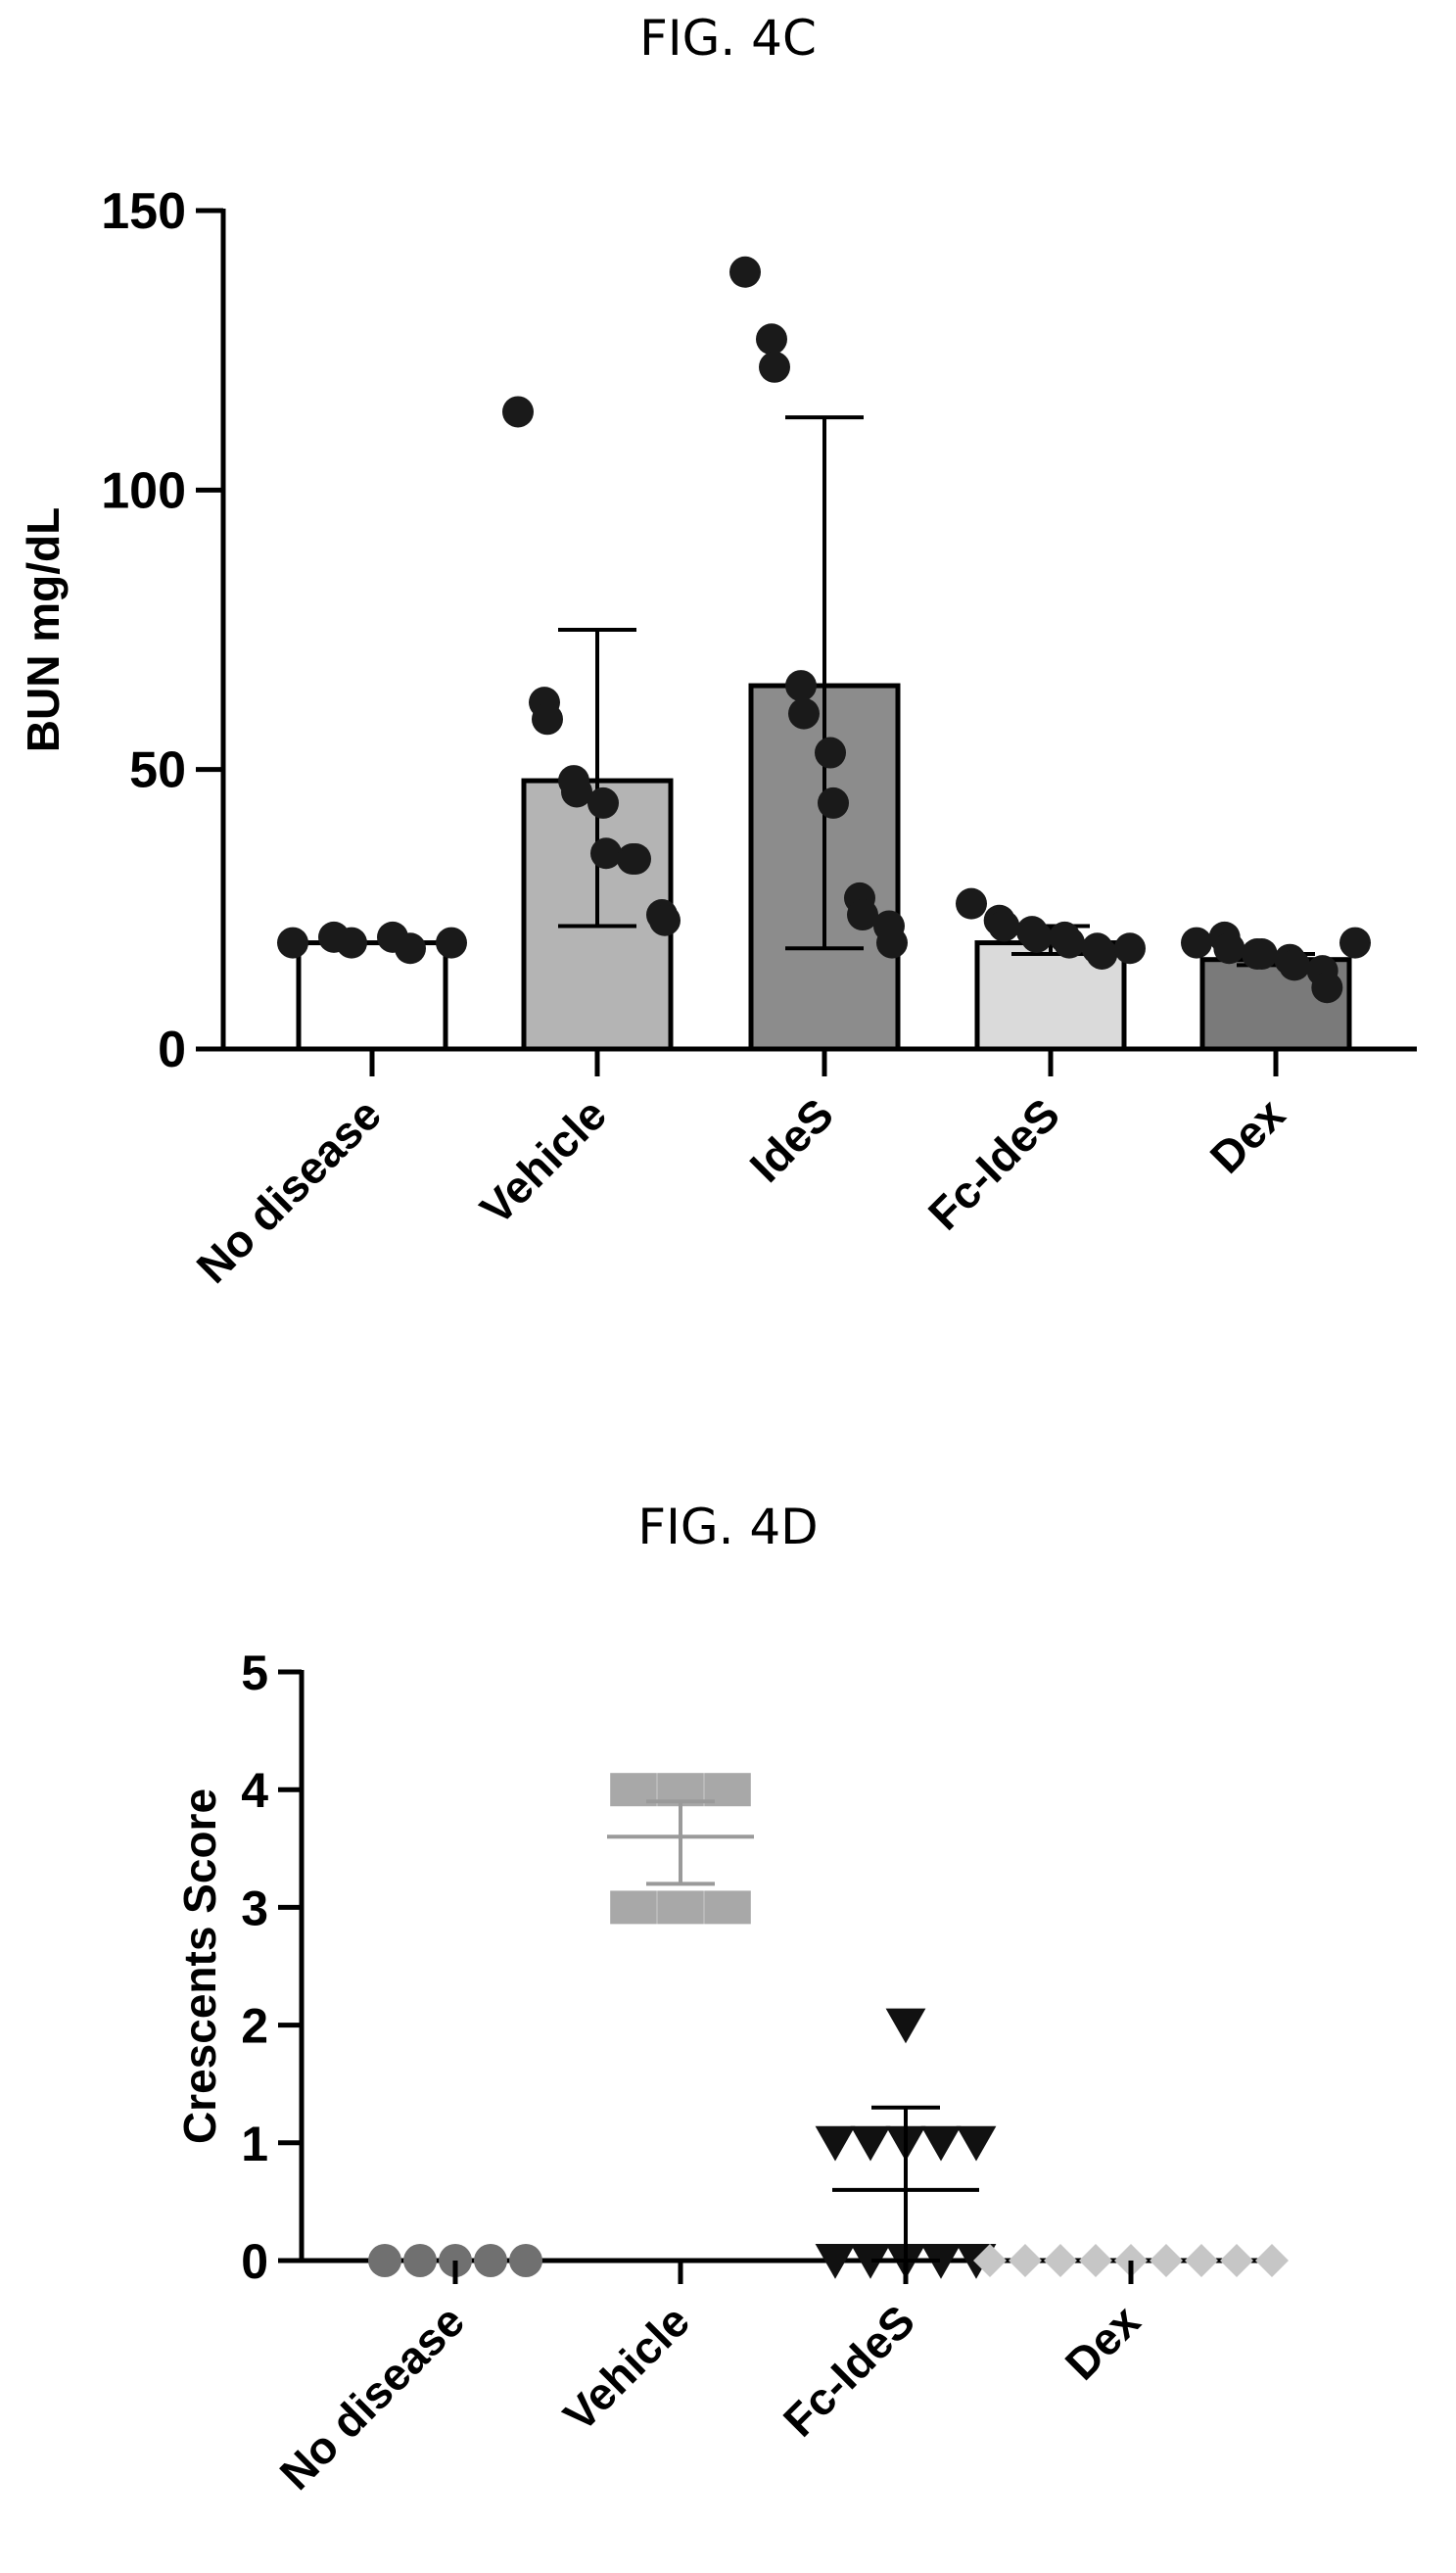 The image size is (1456, 2573). I want to click on y-tick-label: 100, so click(143, 490).